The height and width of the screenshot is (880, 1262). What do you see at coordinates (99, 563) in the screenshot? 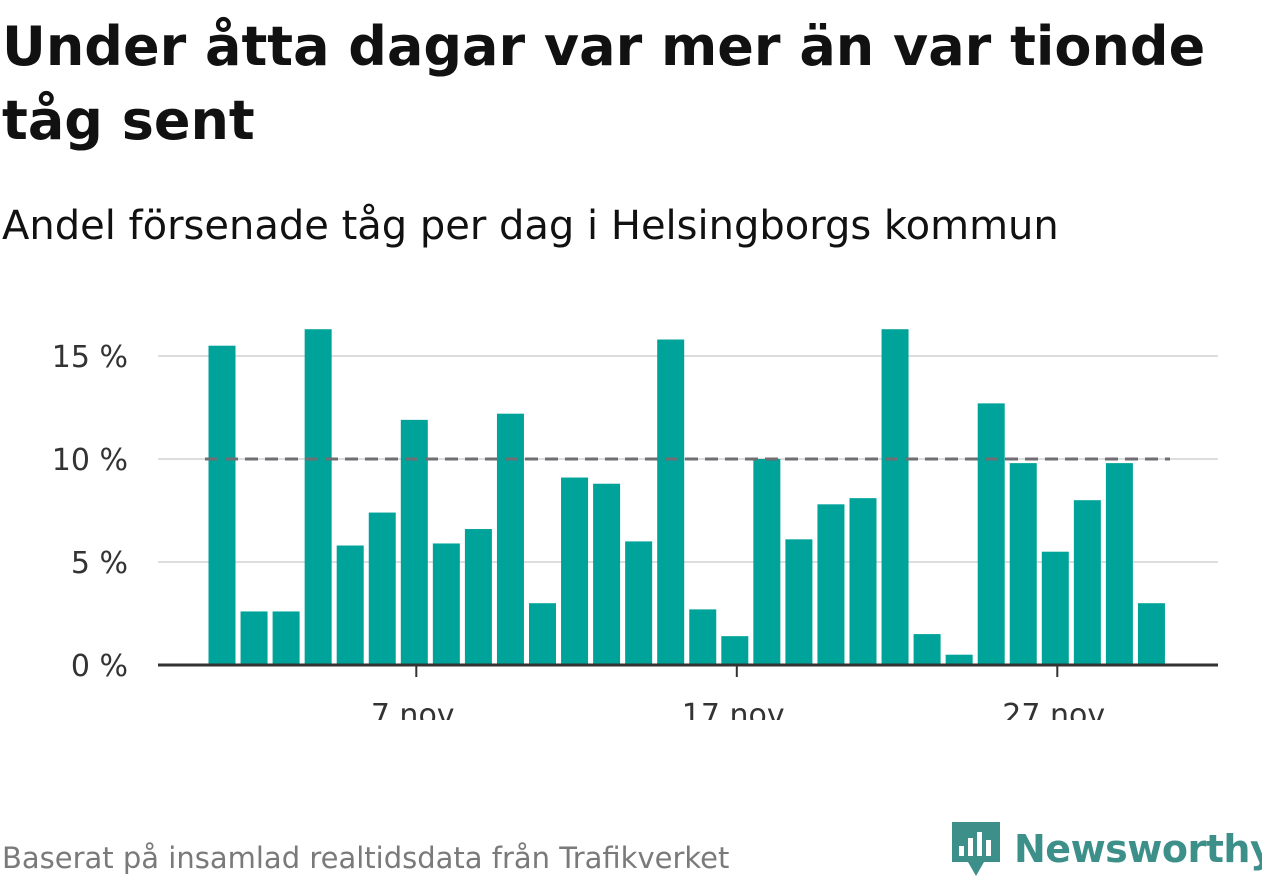
I see `y-tick-label: 5 %` at bounding box center [99, 563].